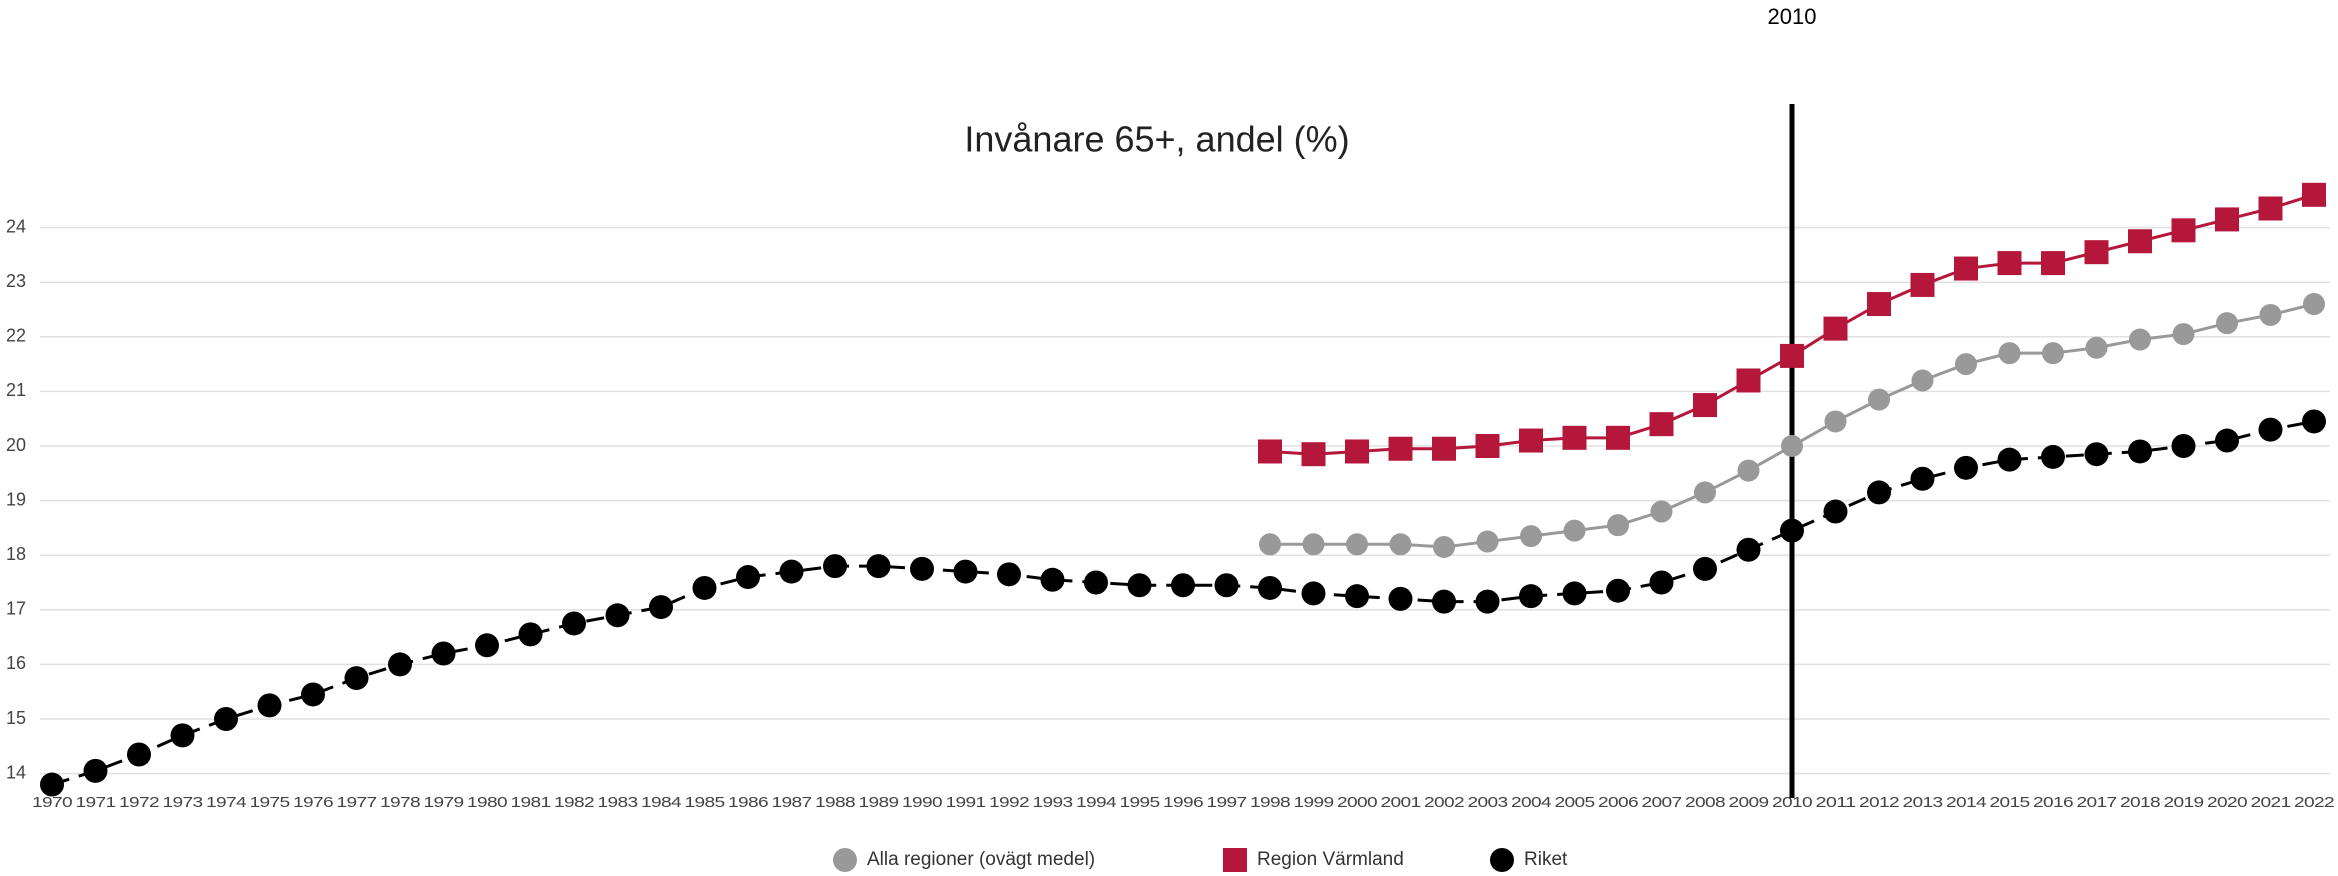 This screenshot has width=2338, height=876. I want to click on y-tick-label: 24, so click(16, 226).